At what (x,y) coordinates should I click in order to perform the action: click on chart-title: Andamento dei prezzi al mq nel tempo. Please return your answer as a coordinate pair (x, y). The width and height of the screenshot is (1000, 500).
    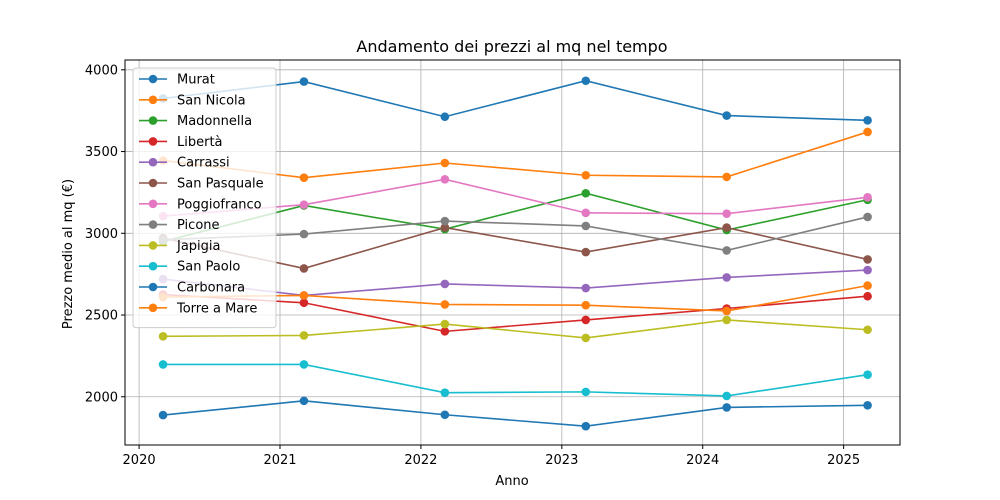
    Looking at the image, I should click on (511, 46).